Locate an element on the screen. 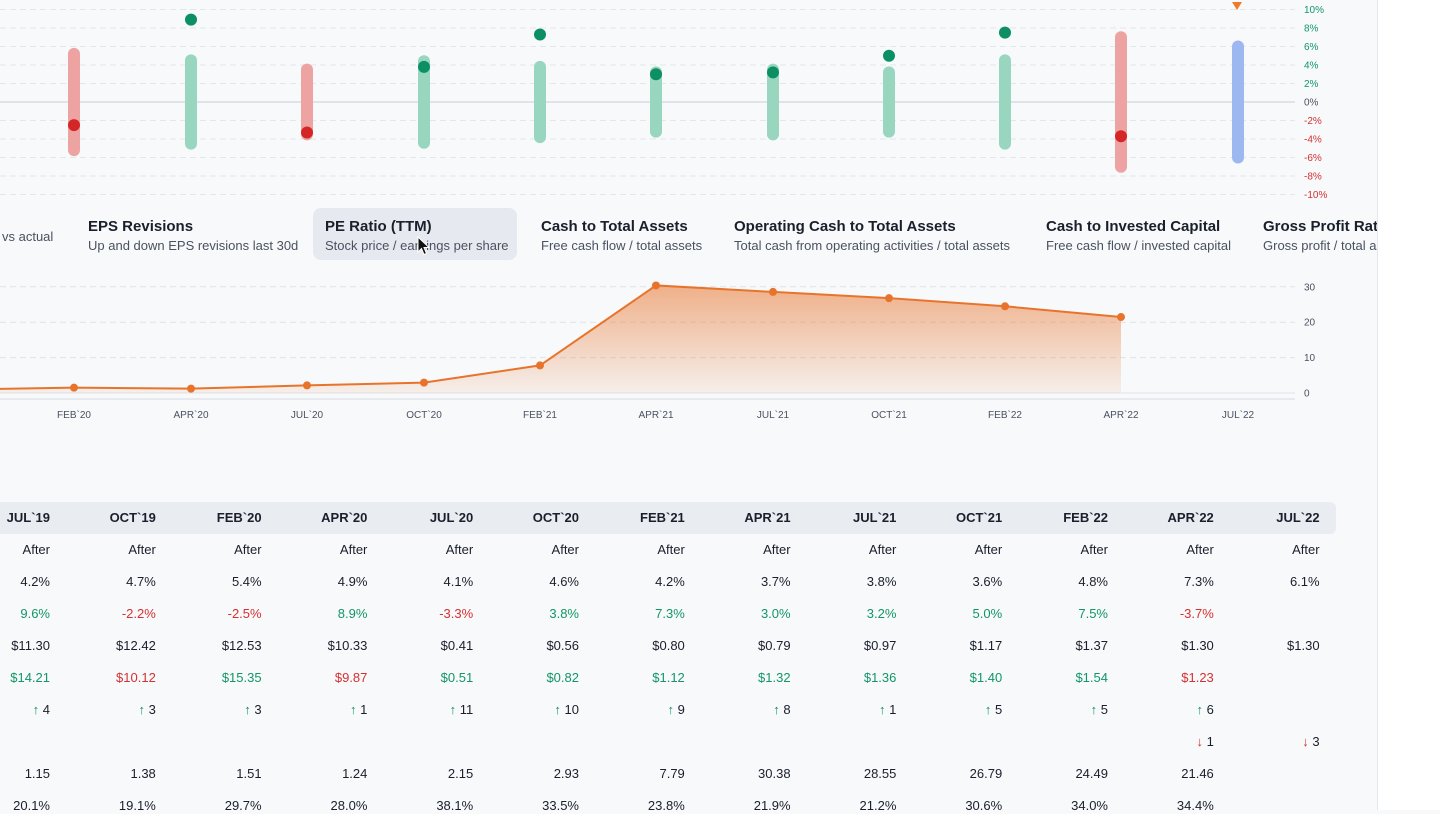  metric-tab-eps-surprise: vs actual is located at coordinates (32, 234).